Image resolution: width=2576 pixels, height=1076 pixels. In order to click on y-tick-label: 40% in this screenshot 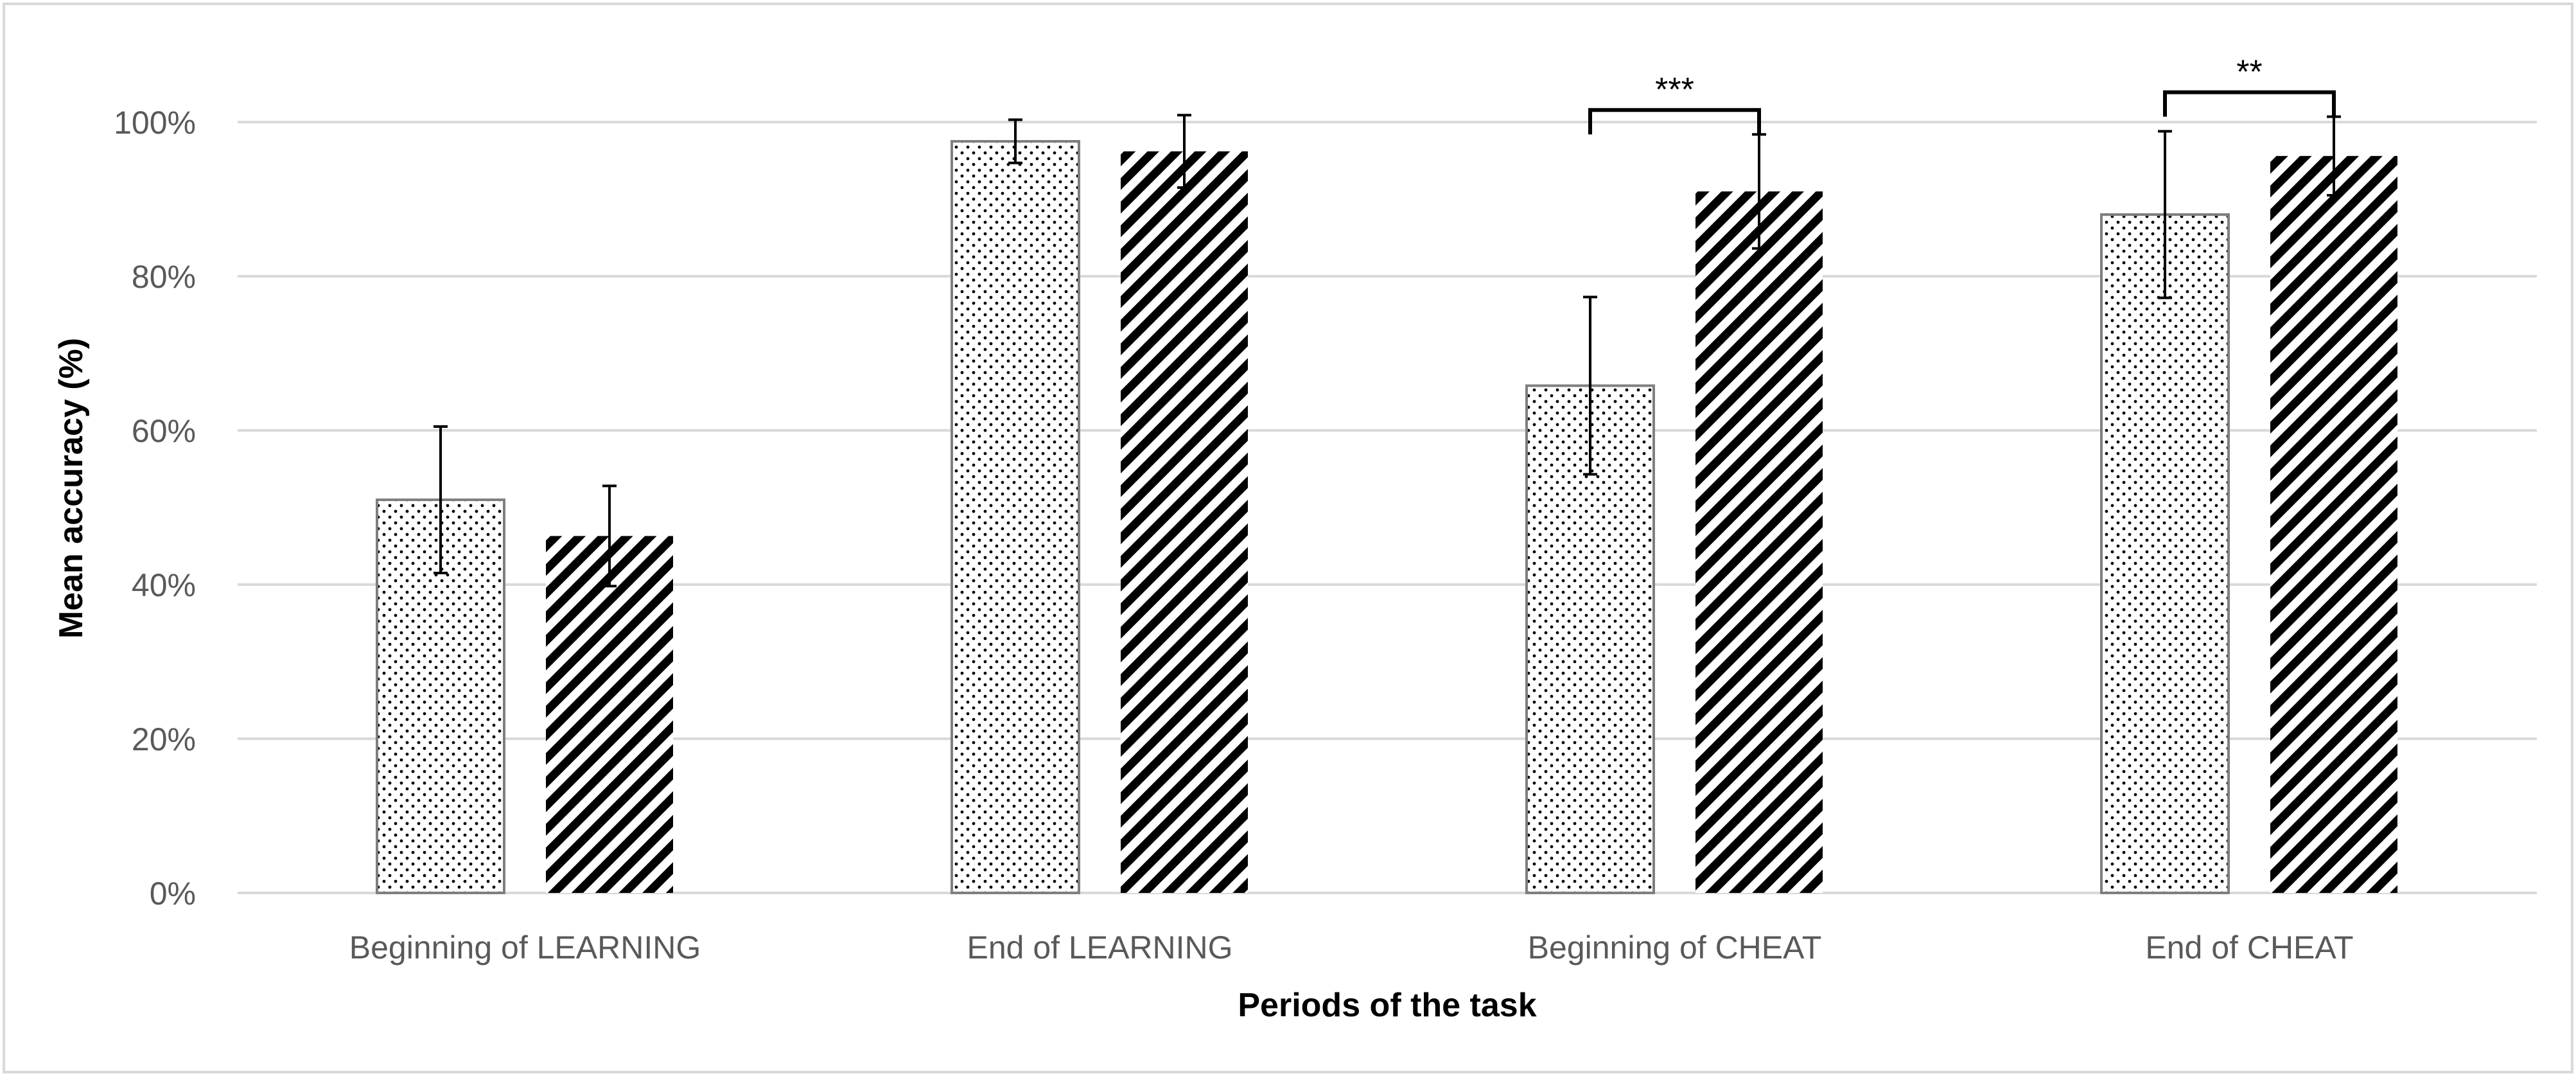, I will do `click(164, 585)`.